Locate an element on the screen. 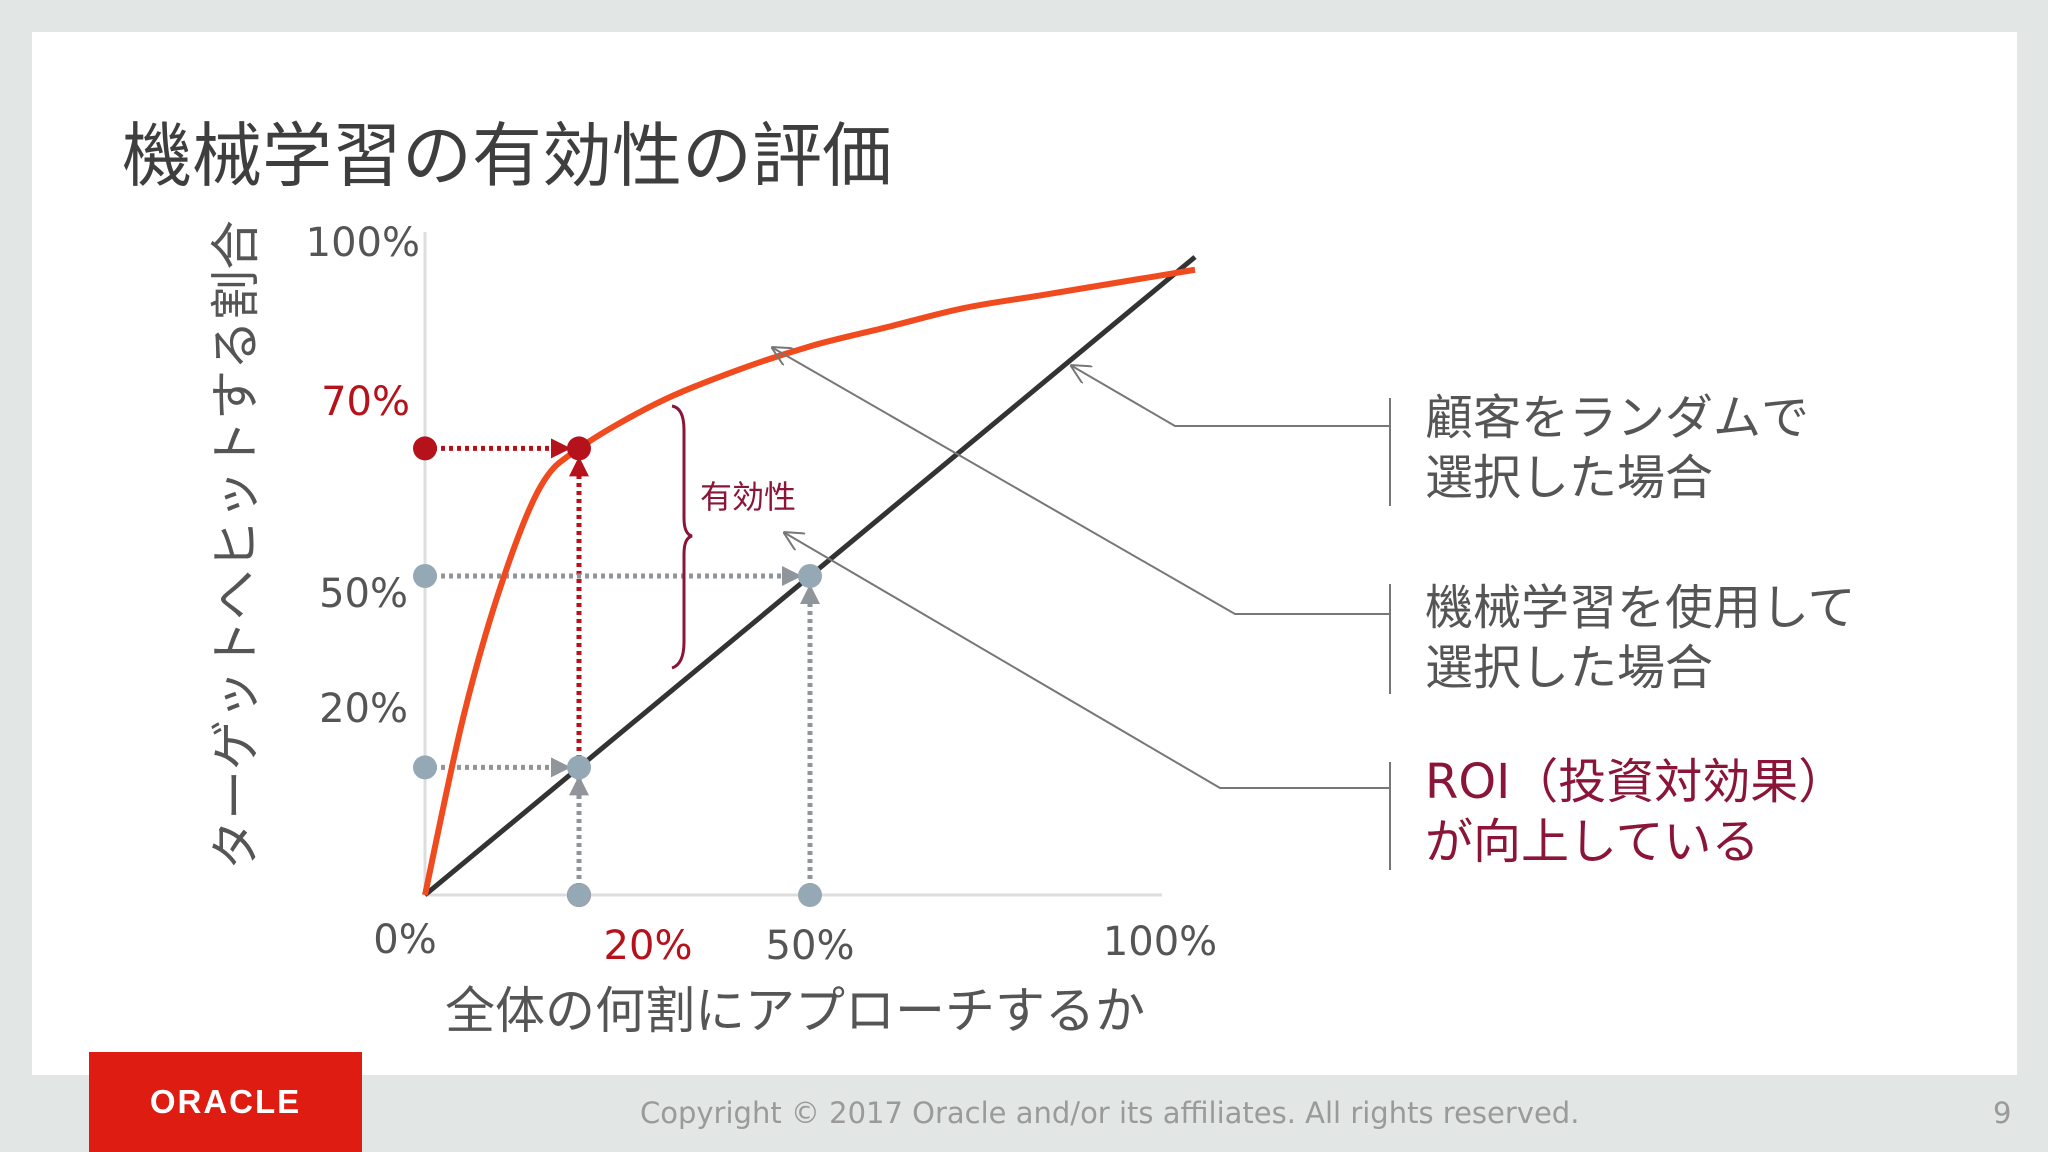 The image size is (2048, 1152). oracle-logo-text: ORACLE is located at coordinates (225, 1101).